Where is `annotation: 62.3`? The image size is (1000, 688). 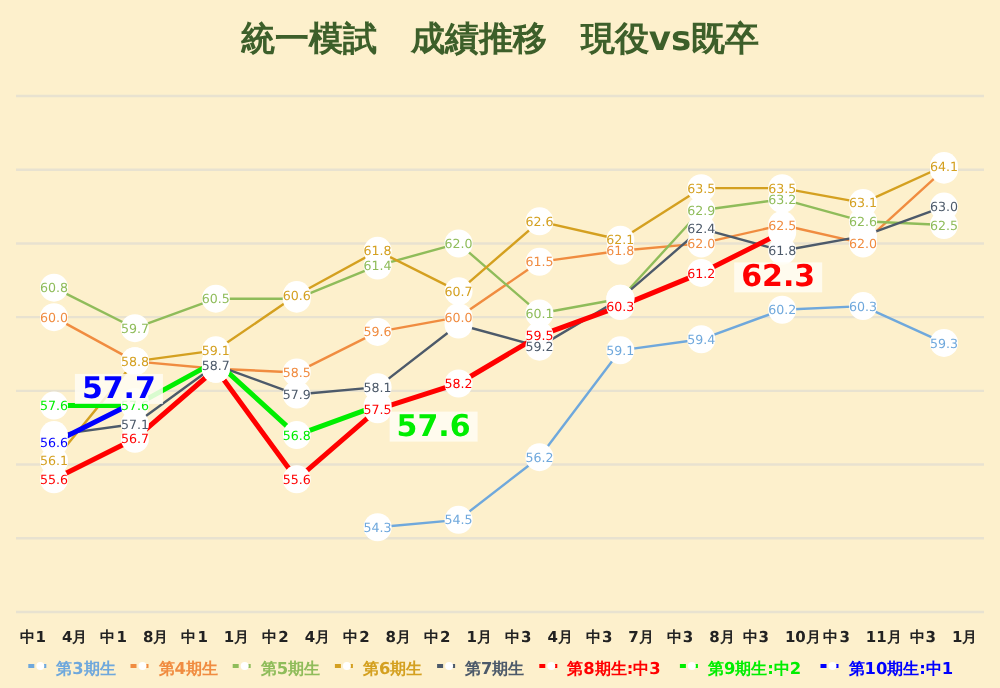
annotation: 62.3 is located at coordinates (778, 276).